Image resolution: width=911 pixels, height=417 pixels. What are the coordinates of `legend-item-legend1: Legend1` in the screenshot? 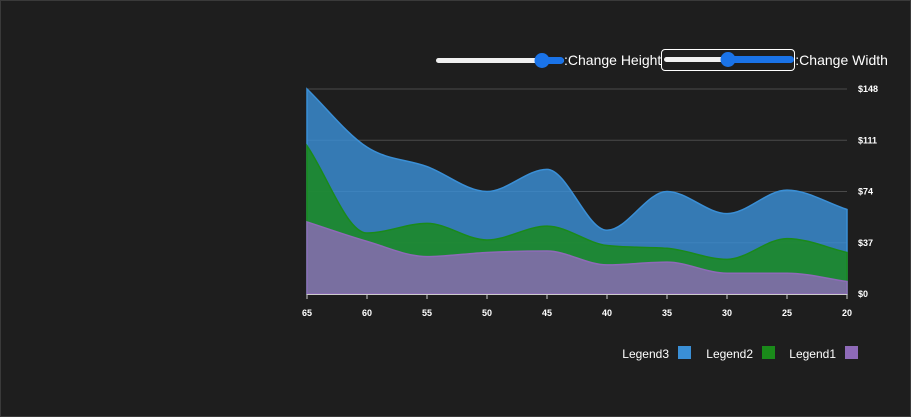 It's located at (823, 353).